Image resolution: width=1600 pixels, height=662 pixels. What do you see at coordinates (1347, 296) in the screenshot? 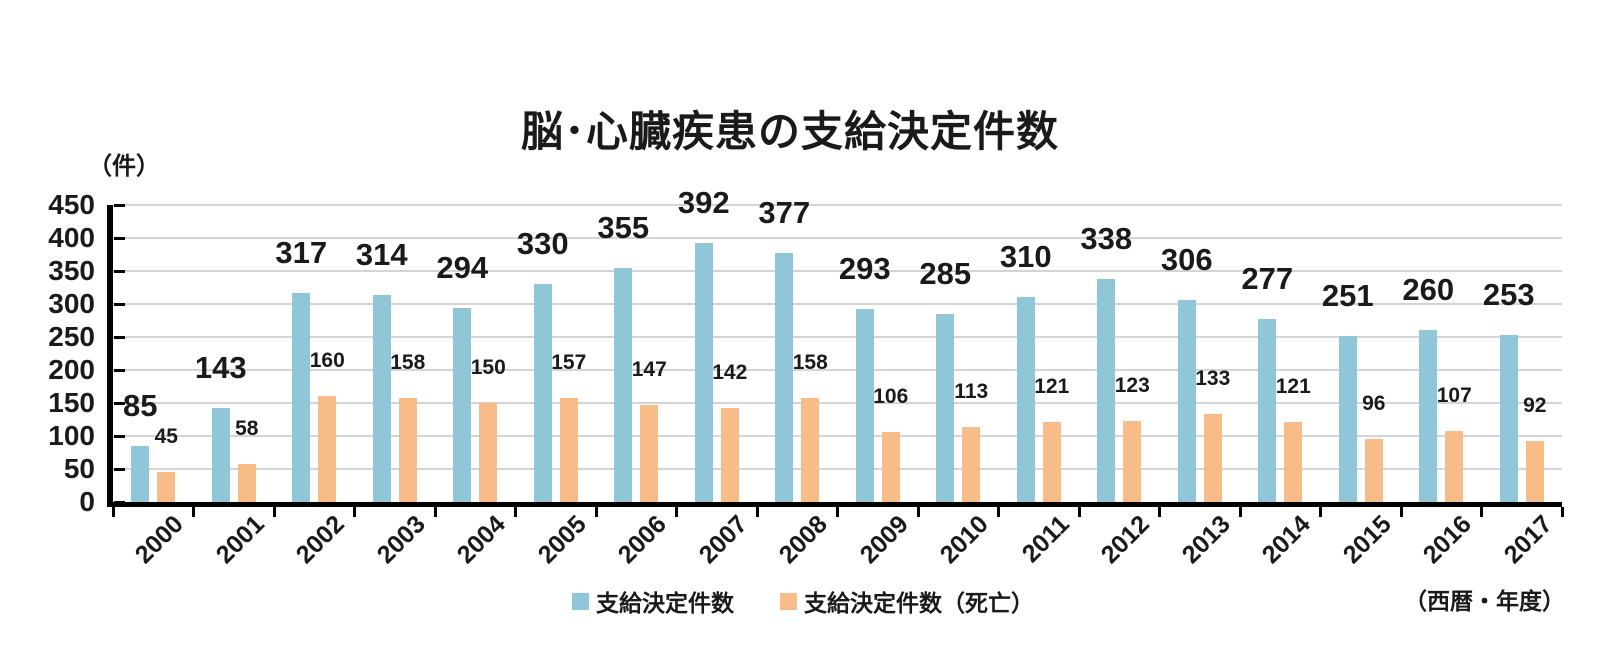
I see `bar-value-label-main: 251` at bounding box center [1347, 296].